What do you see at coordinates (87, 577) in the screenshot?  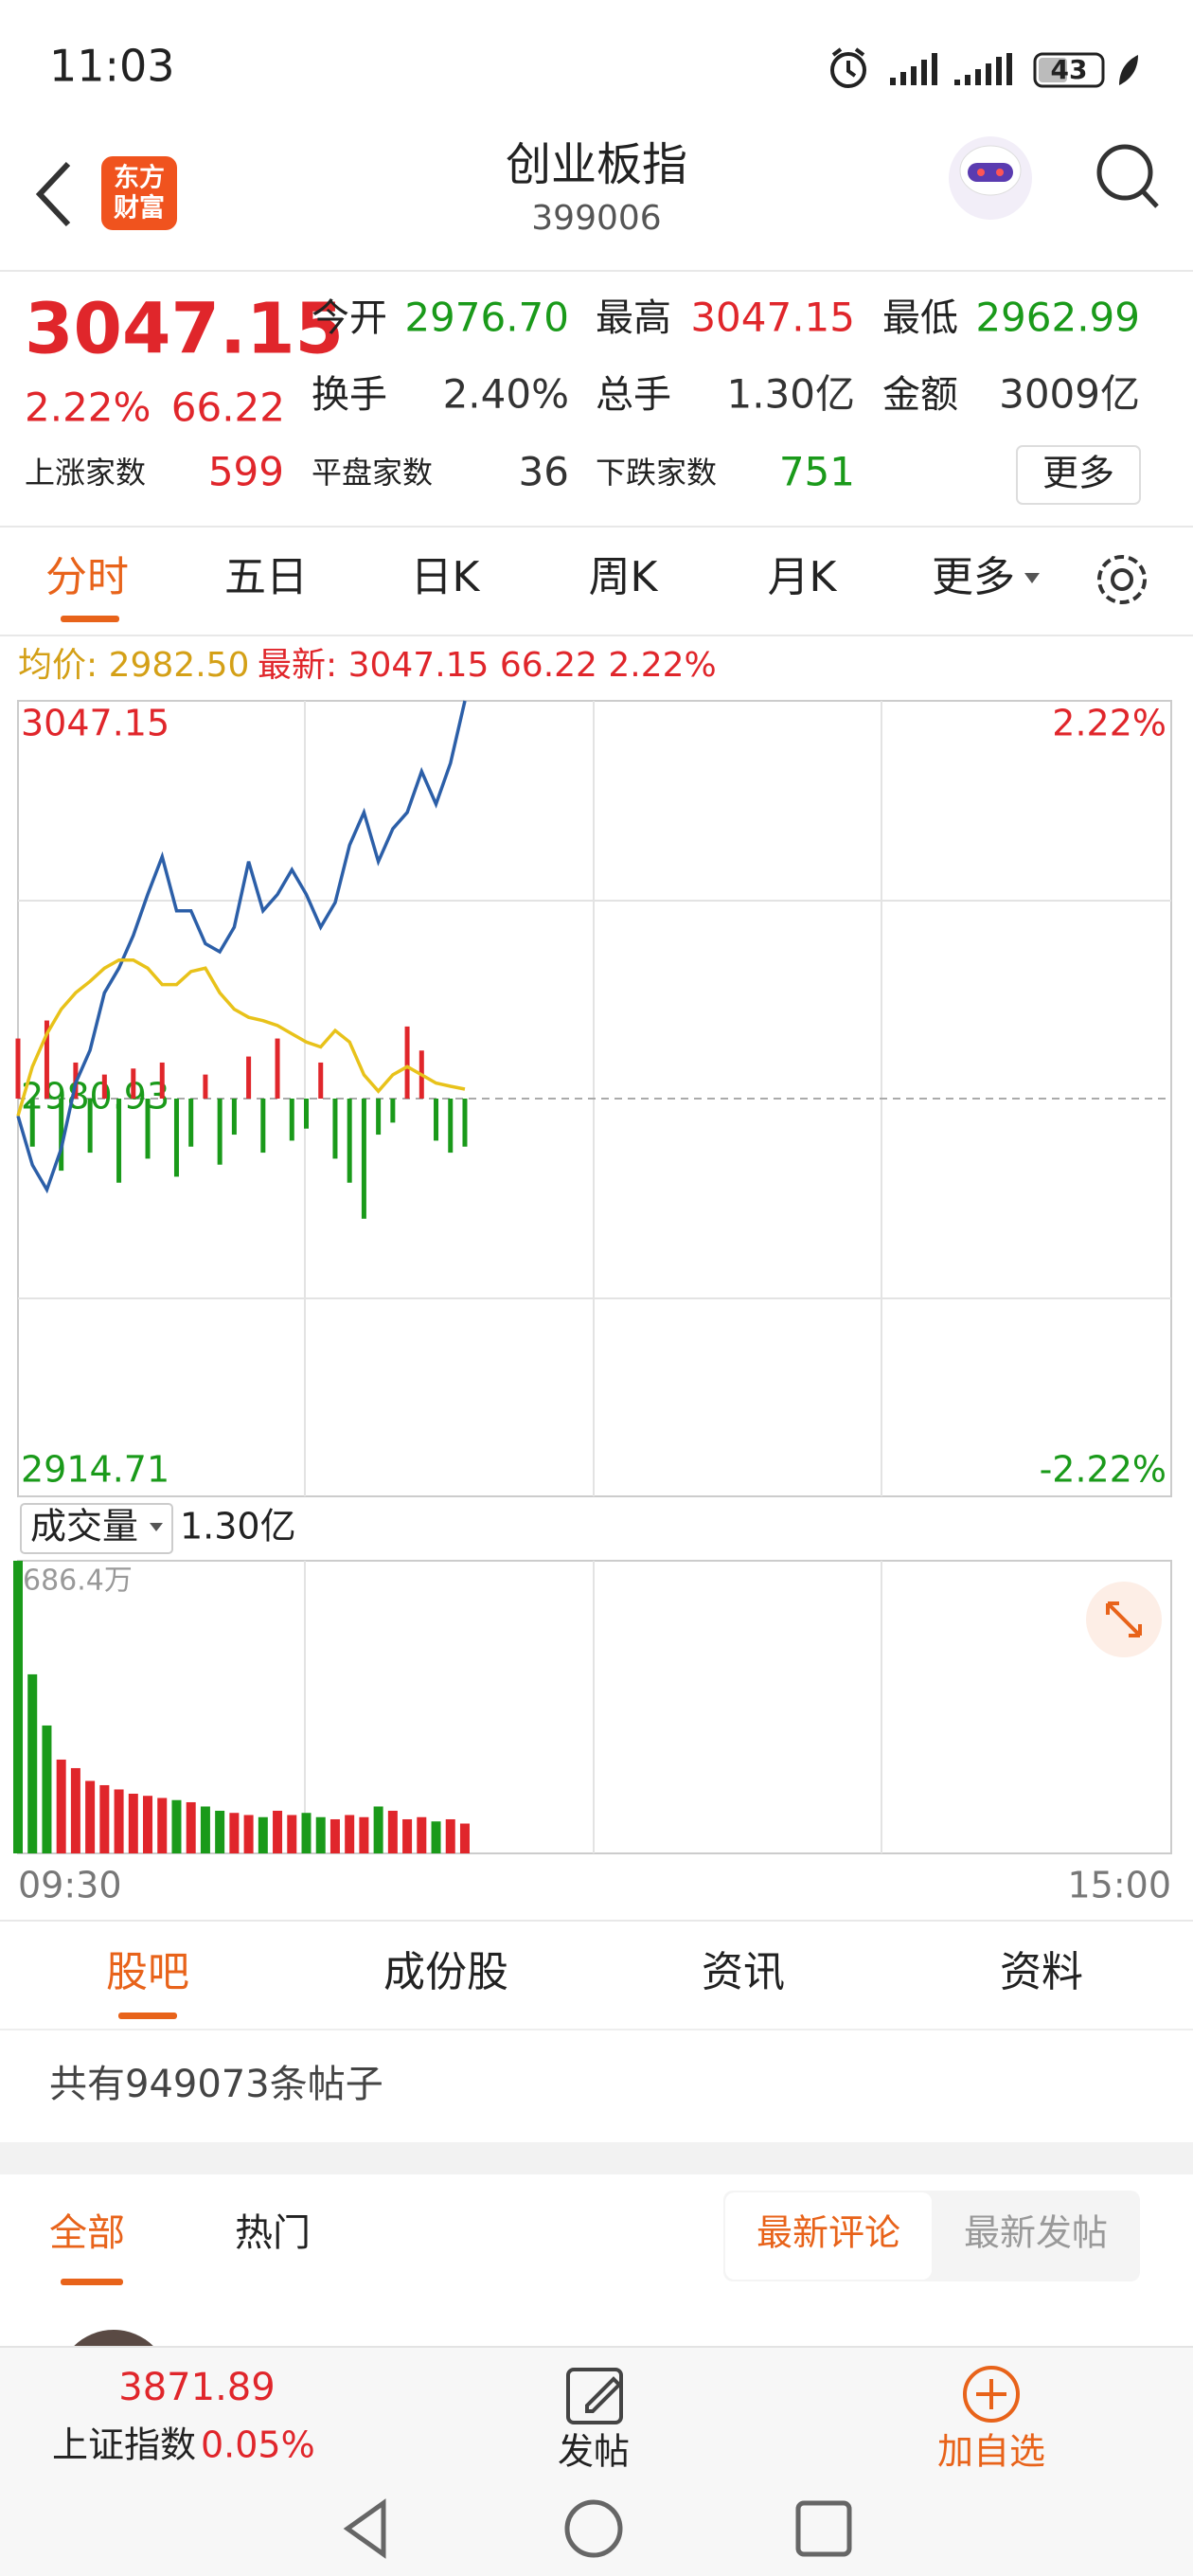 I see `chart-tab: 分时` at bounding box center [87, 577].